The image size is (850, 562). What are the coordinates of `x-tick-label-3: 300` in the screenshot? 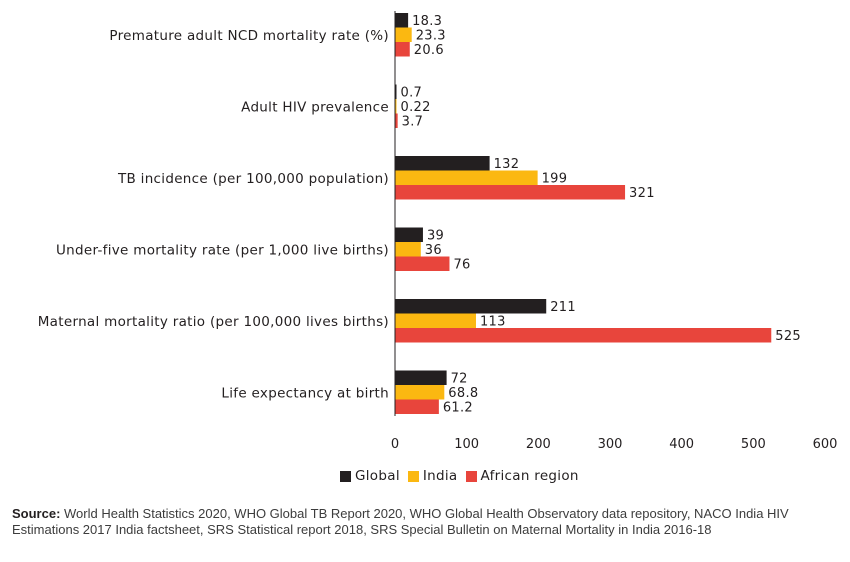 It's located at (610, 444).